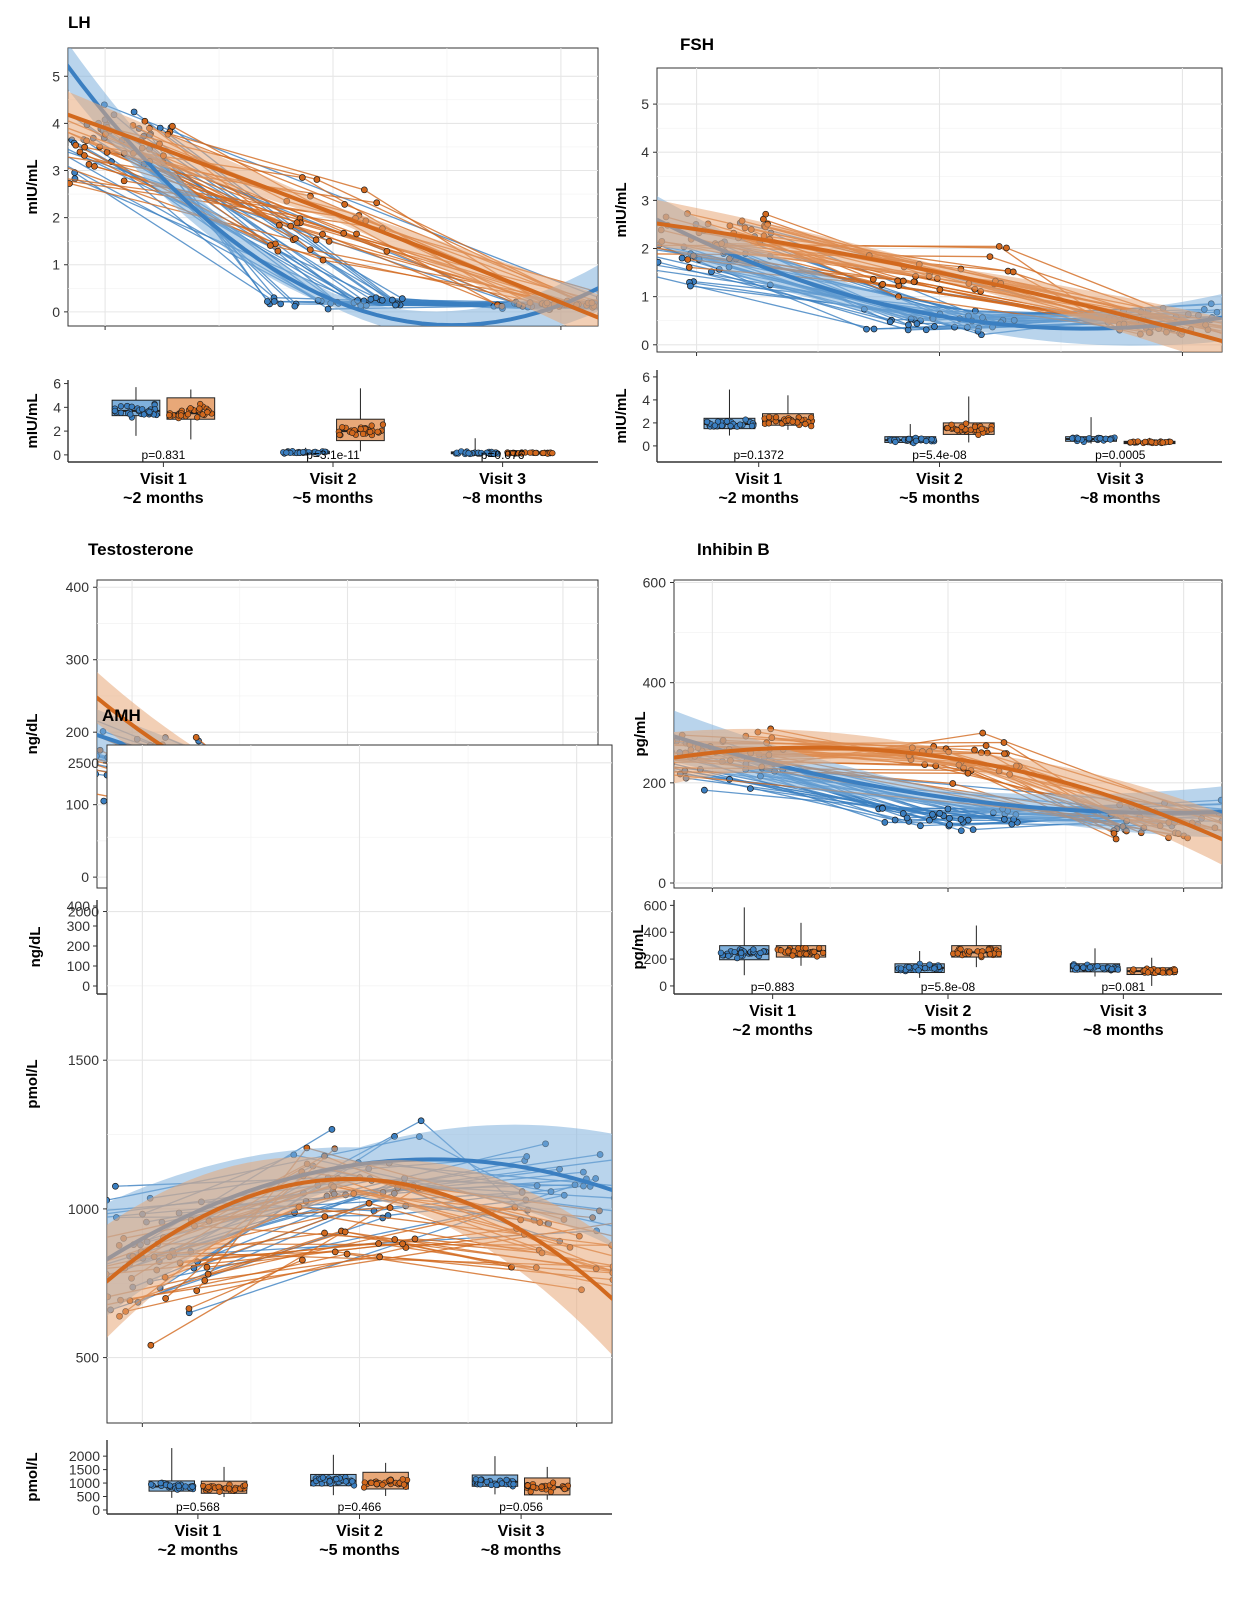 This screenshot has width=1248, height=1602. I want to click on box-y-tick-label: 2, so click(57, 431).